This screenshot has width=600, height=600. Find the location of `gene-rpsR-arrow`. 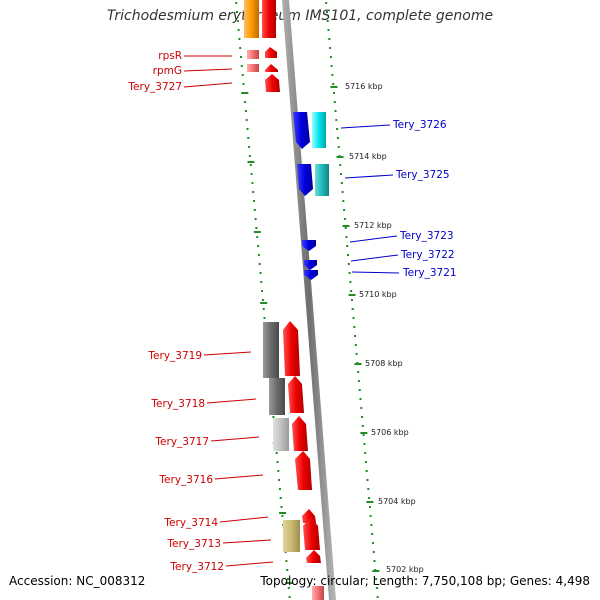

gene-rpsR-arrow is located at coordinates (271, 52).